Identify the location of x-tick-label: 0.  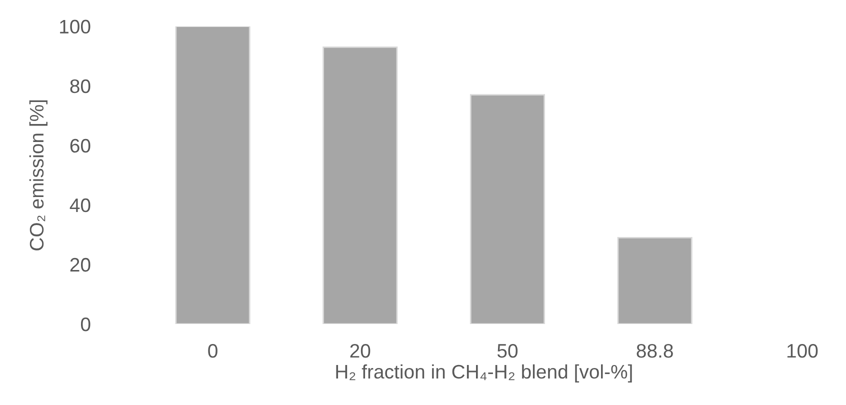
(213, 351).